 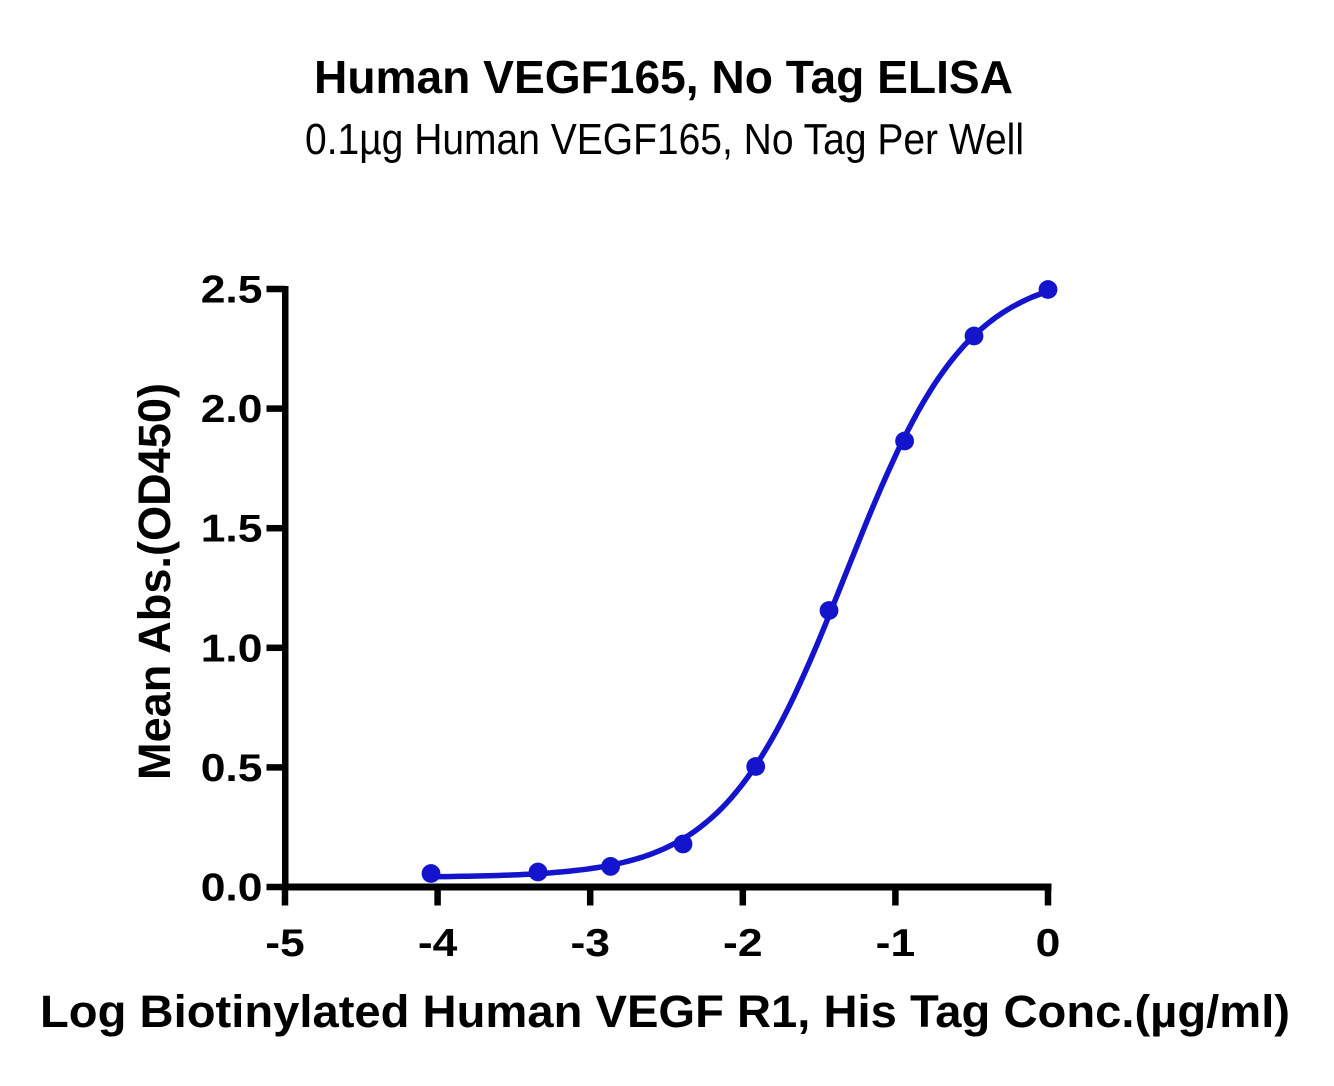 What do you see at coordinates (154, 581) in the screenshot?
I see `svg-text: Mean Abs.(OD450)` at bounding box center [154, 581].